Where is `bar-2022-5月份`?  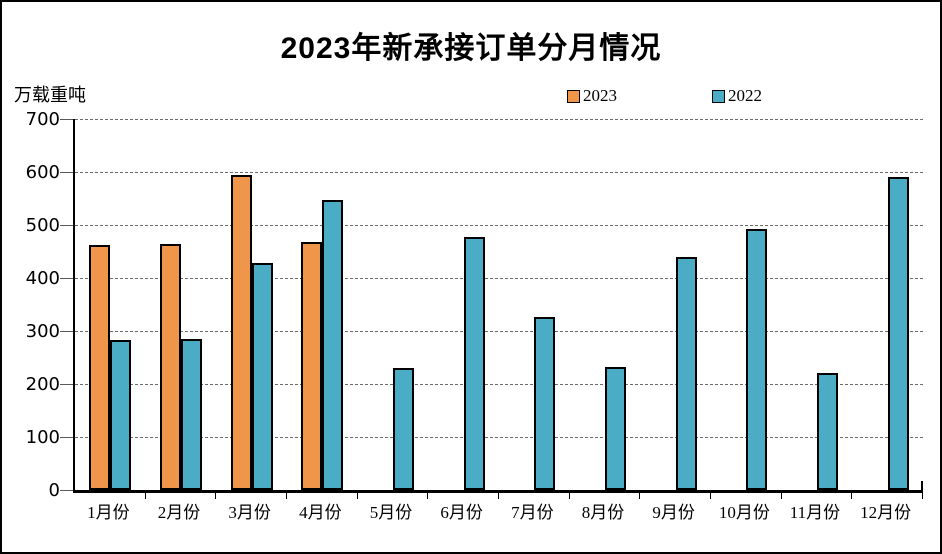
bar-2022-5月份 is located at coordinates (403, 429).